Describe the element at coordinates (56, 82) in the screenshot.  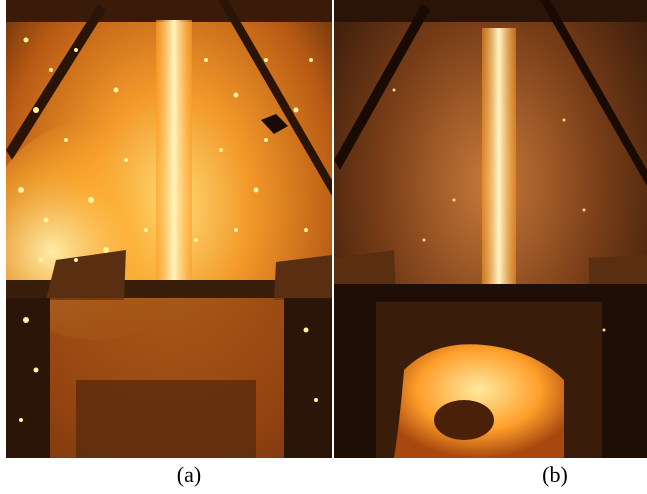
I see `left-strut-a` at that location.